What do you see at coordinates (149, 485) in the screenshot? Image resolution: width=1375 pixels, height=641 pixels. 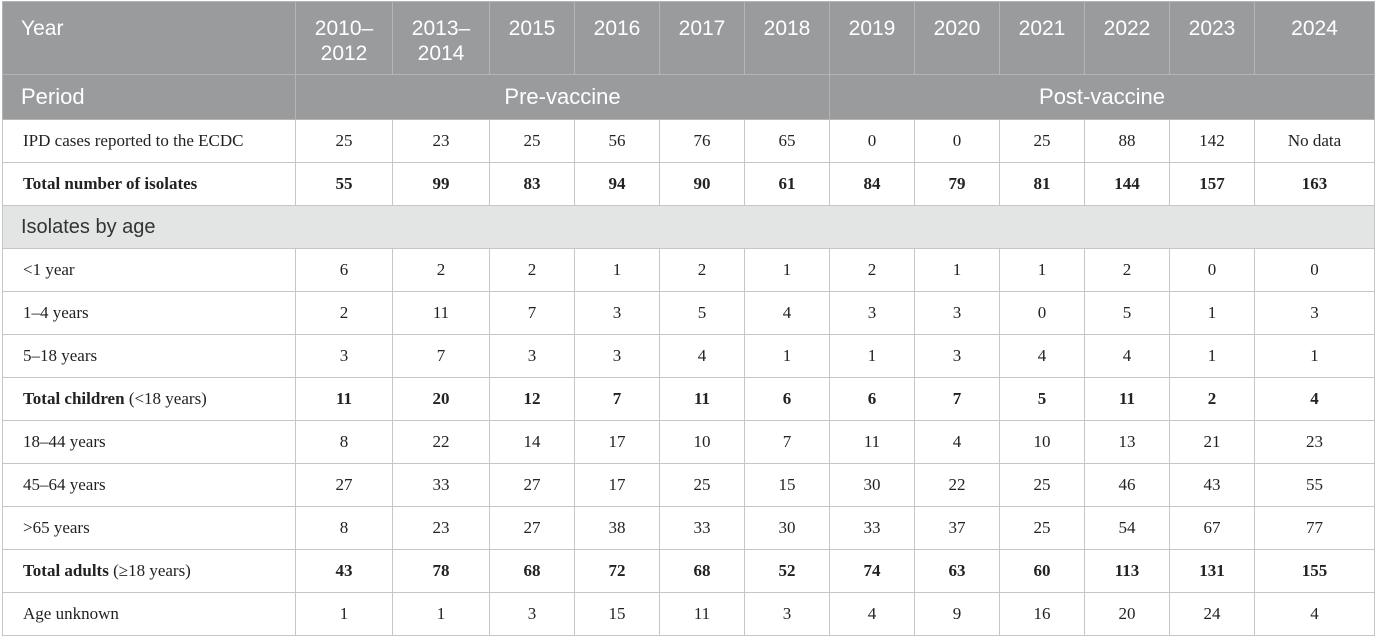 I see `row-label: 45–64 years` at bounding box center [149, 485].